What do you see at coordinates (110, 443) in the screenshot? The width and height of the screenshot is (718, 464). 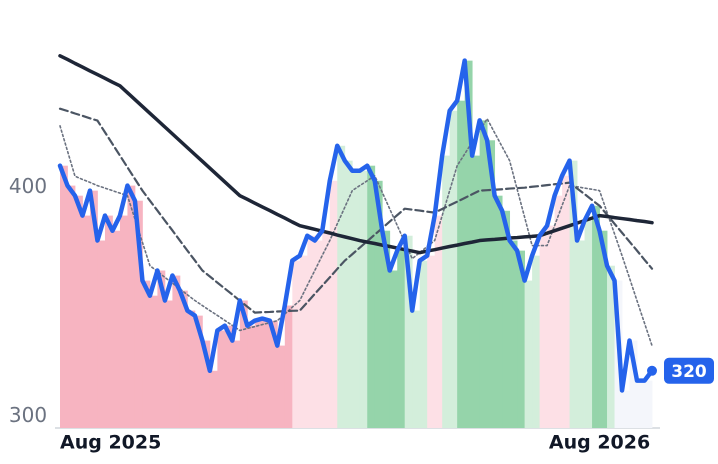 I see `x-tick-label: Aug 2025` at bounding box center [110, 443].